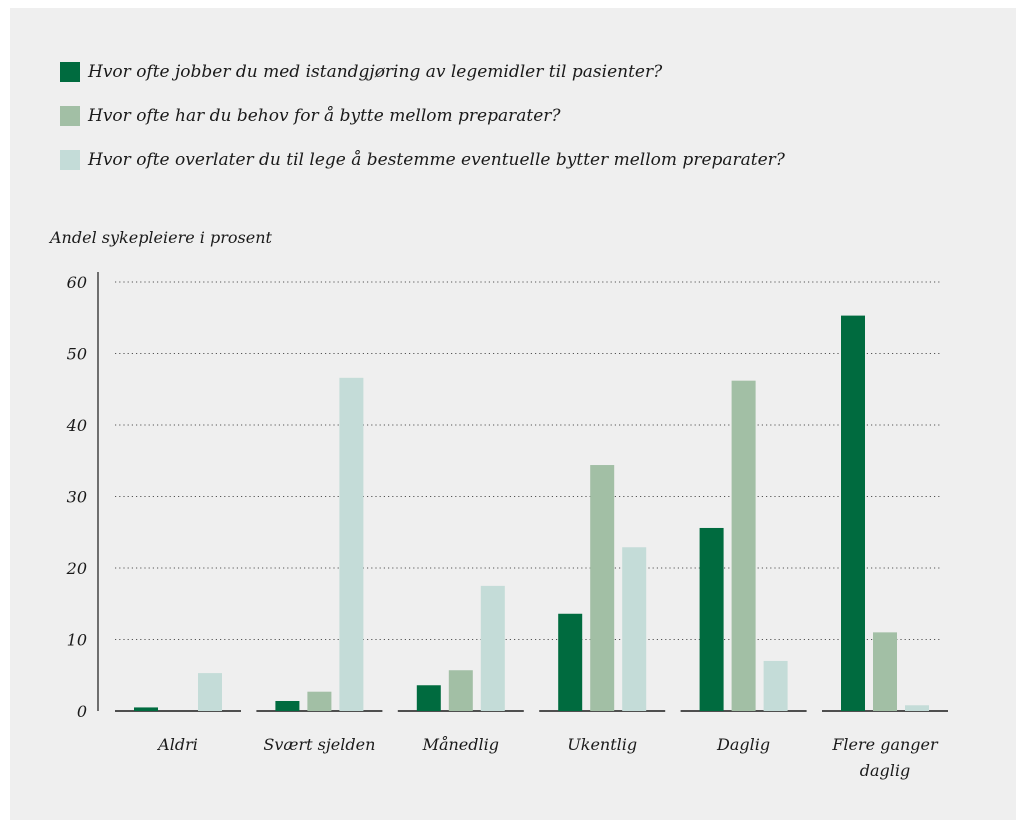 The image size is (1025, 825). I want to click on y-tick-label: 30, so click(77, 497).